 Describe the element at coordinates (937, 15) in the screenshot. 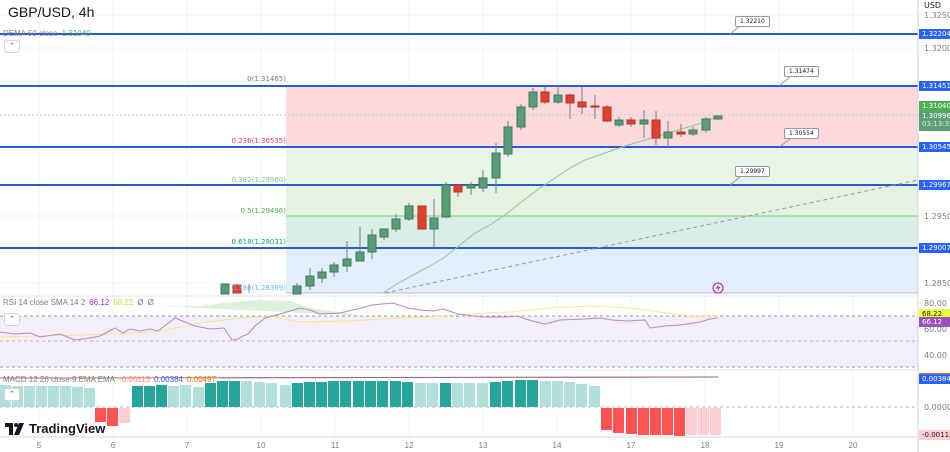

I see `price-tick-1: 1.32500` at that location.